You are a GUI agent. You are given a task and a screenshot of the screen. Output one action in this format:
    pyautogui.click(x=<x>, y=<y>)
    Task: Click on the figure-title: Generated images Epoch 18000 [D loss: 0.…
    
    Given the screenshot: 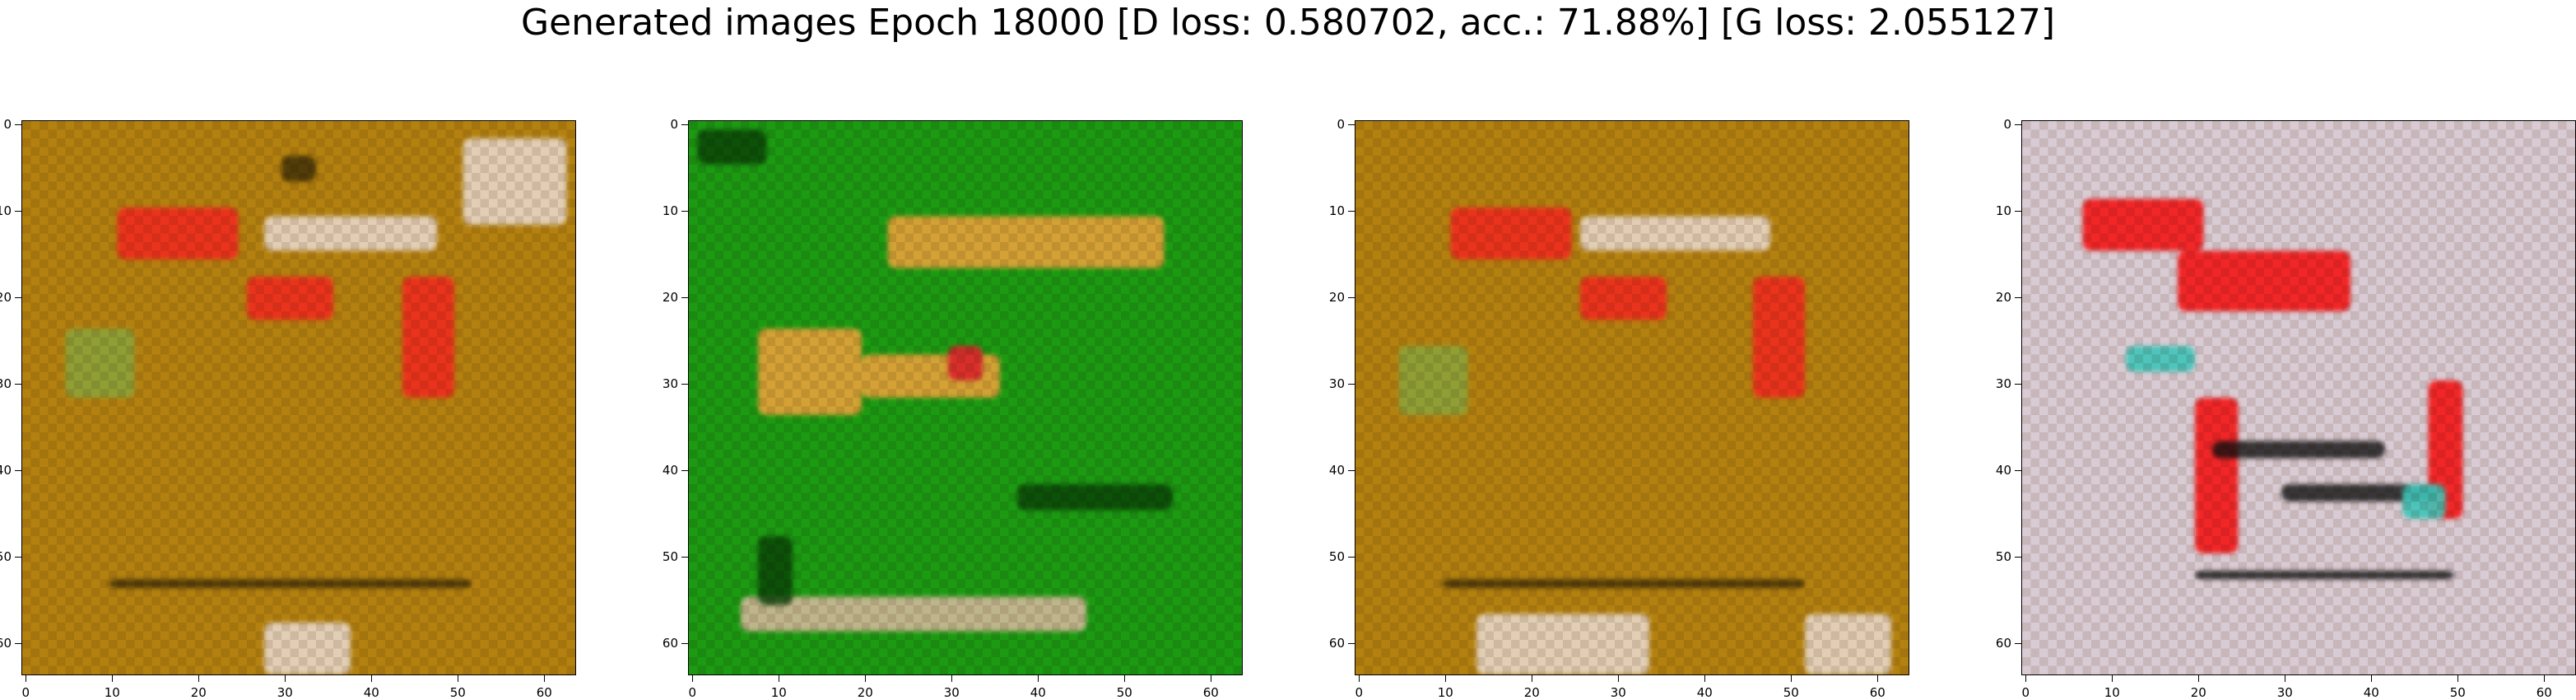 What is the action you would take?
    pyautogui.click(x=1288, y=23)
    